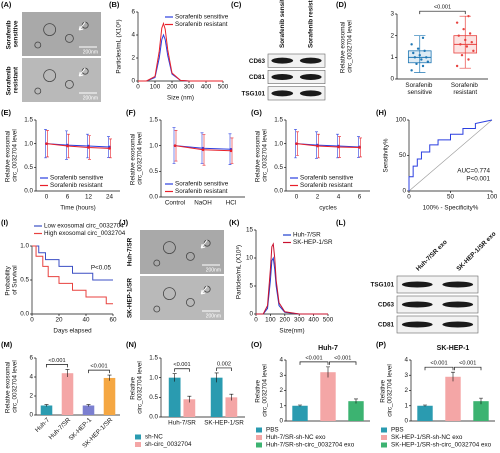 The width and height of the screenshot is (500, 453). I want to click on row-label: Huh-7/SR, so click(130, 251).